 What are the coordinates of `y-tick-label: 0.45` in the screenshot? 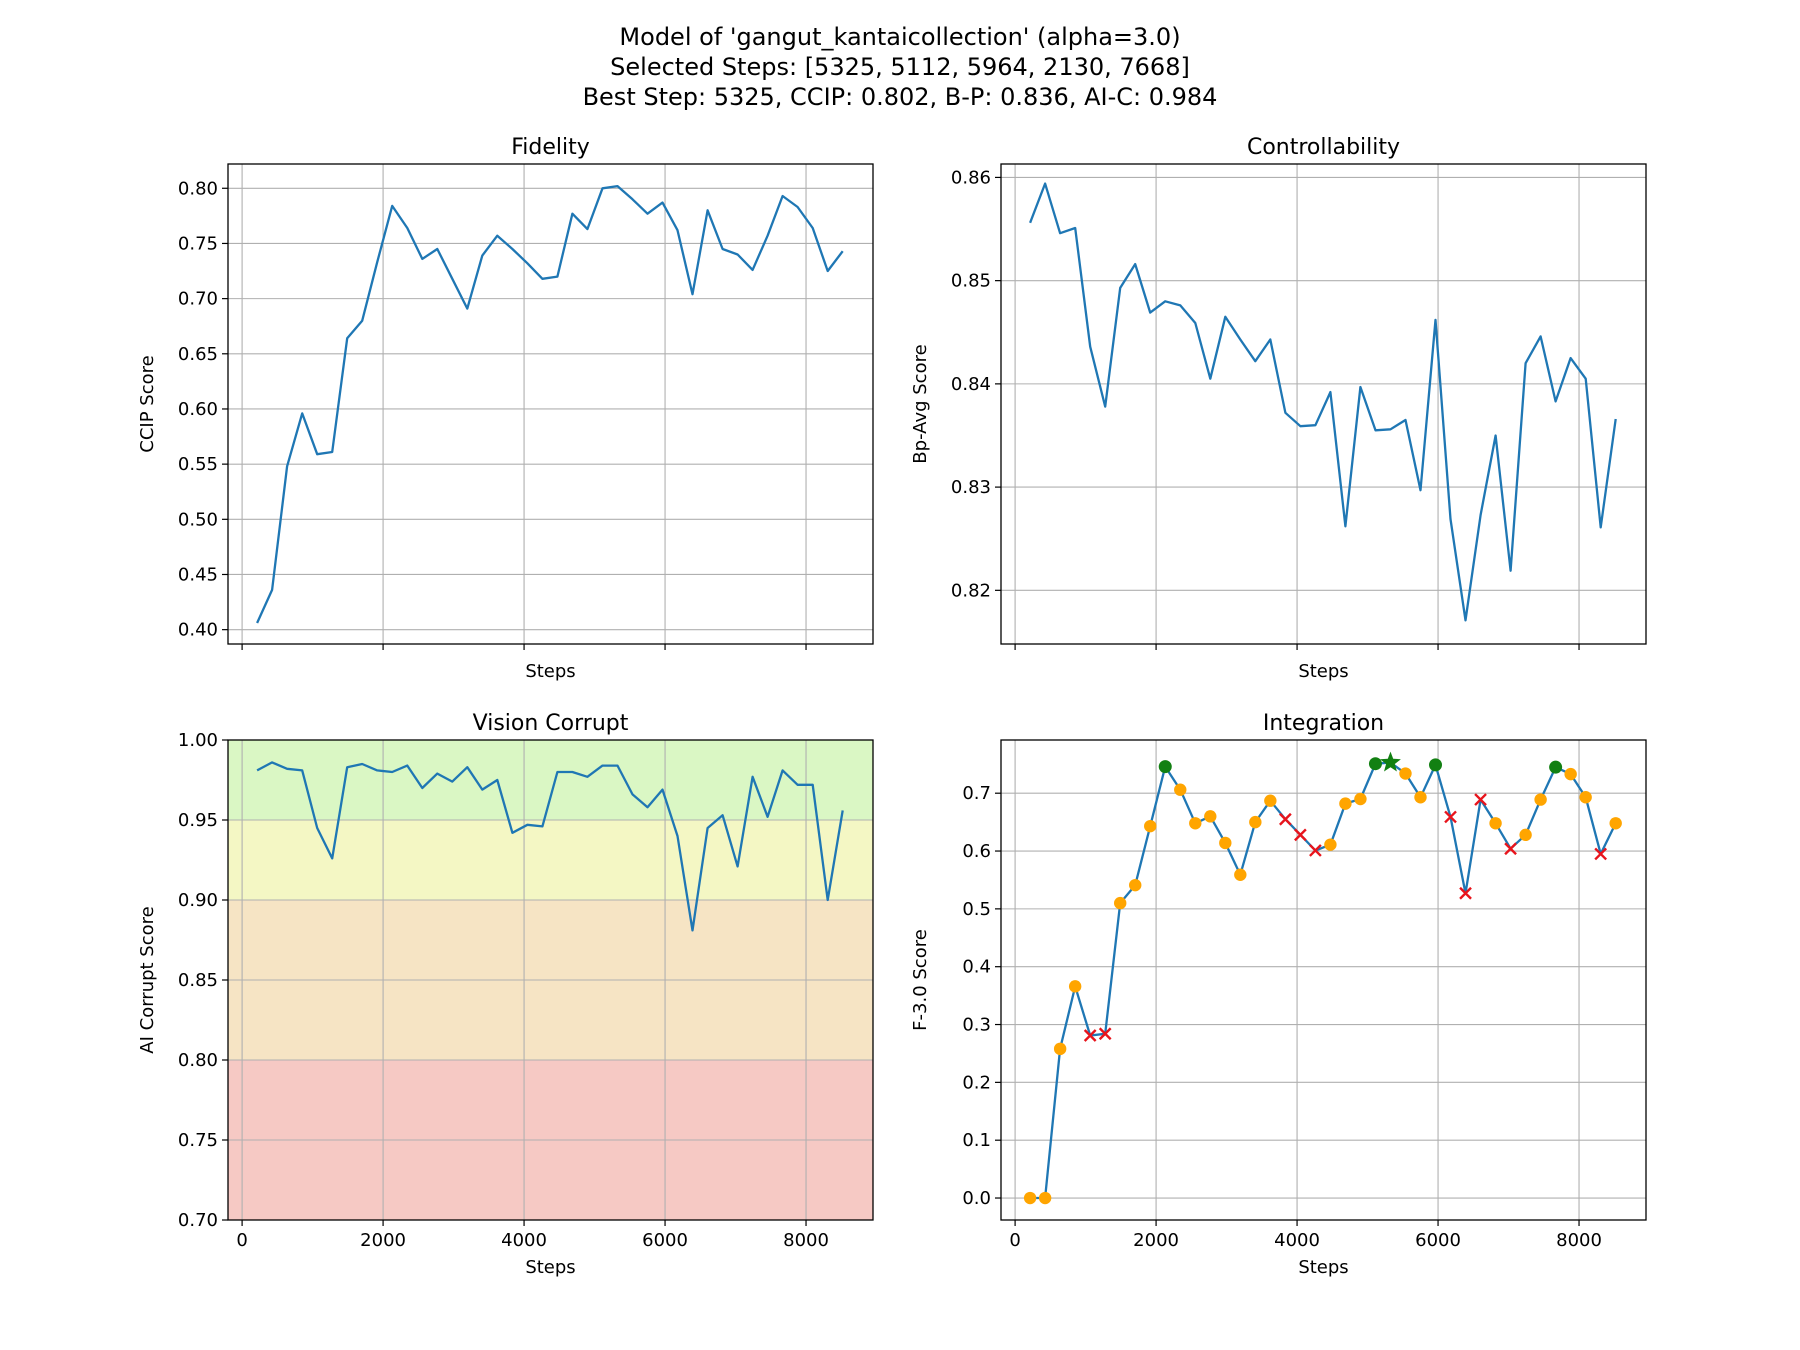 It's located at (198, 574).